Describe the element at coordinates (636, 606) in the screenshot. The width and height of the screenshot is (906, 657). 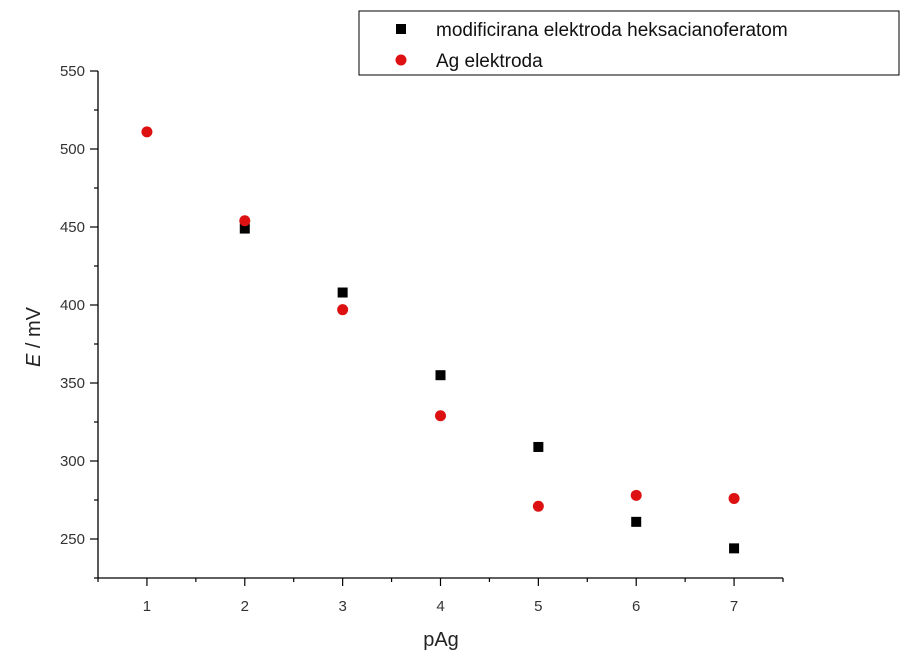
I see `x-tick-label: 6` at that location.